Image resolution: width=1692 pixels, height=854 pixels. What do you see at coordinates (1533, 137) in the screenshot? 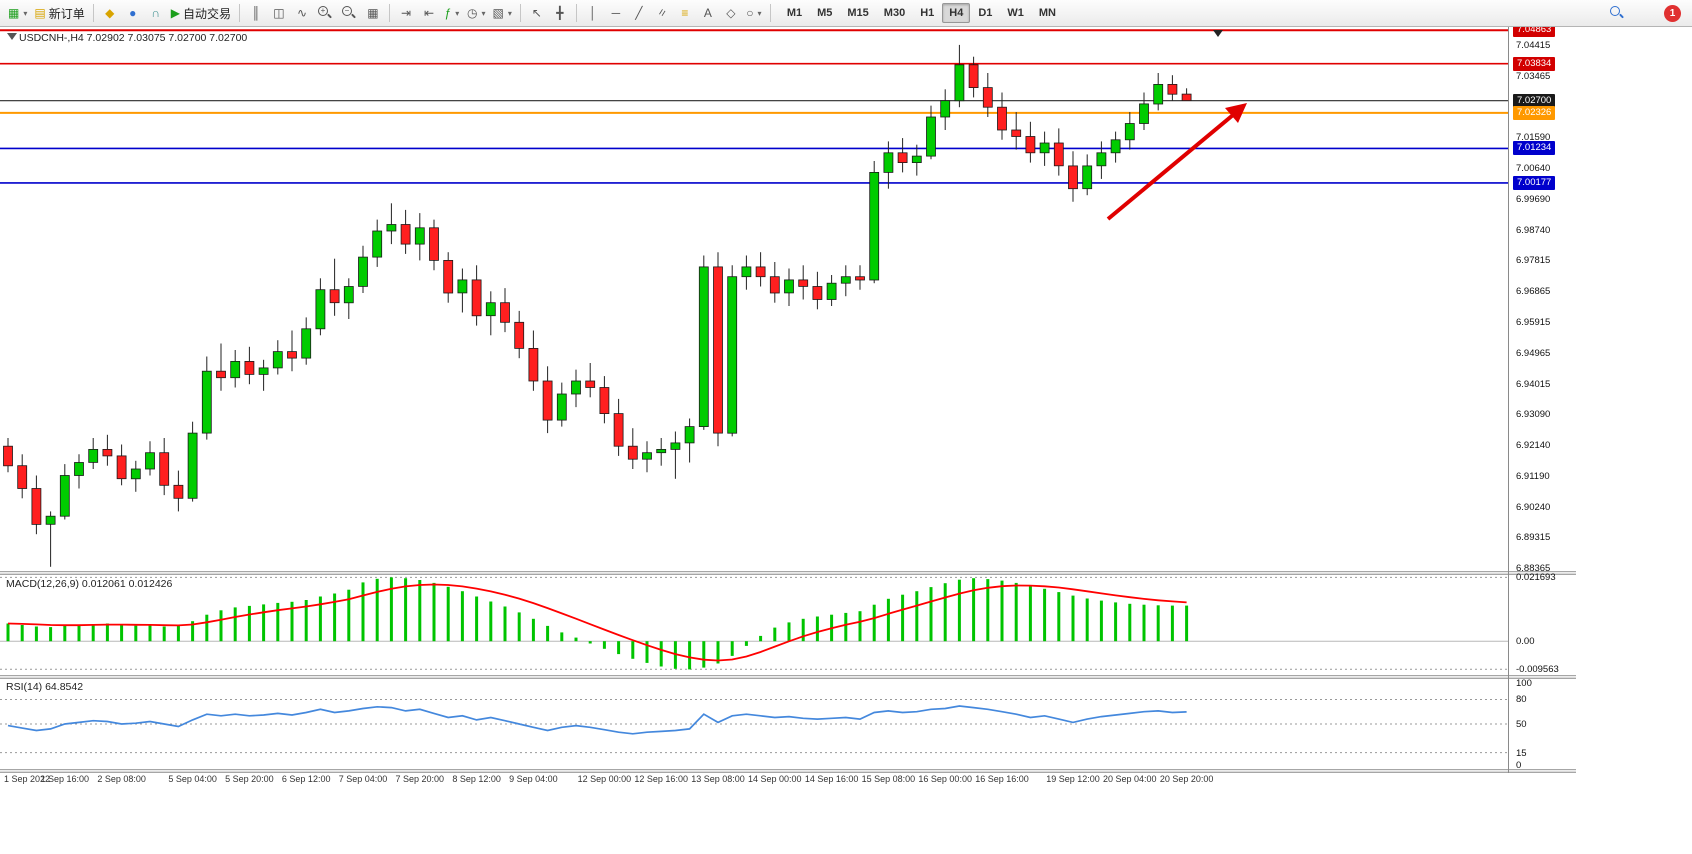
I see `price-axis-label: 7.01590` at bounding box center [1533, 137].